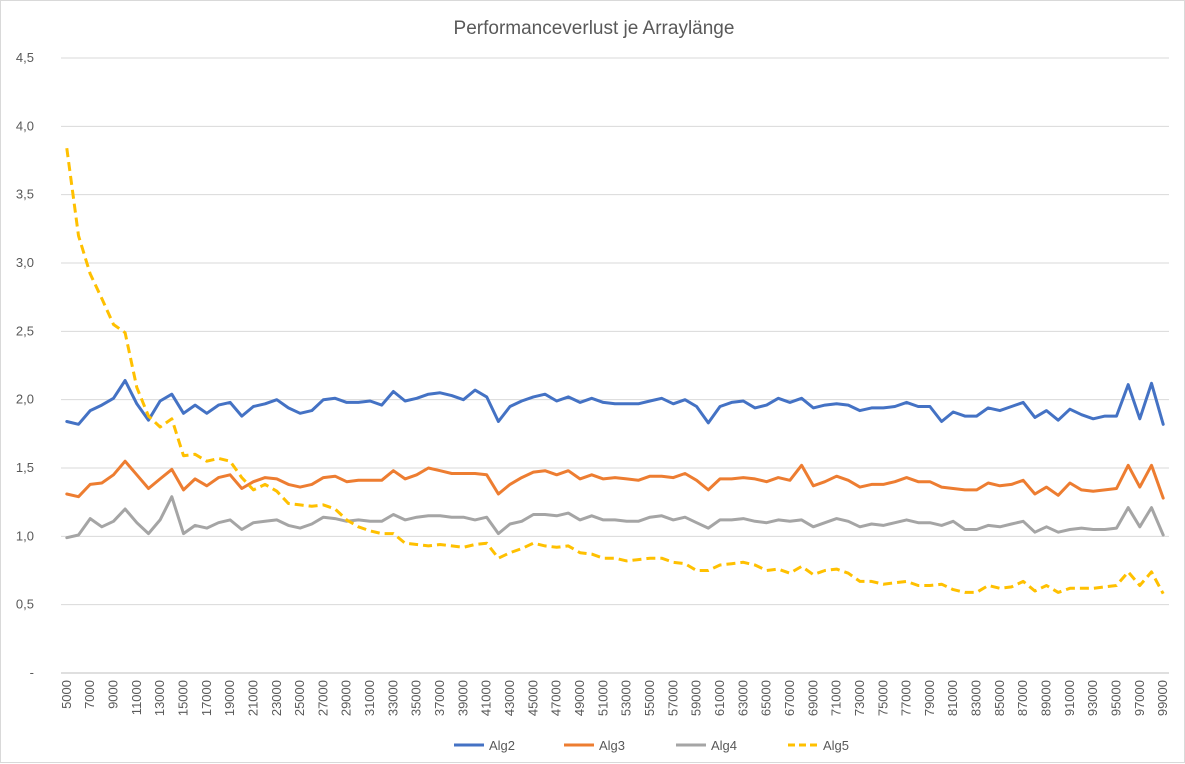 The height and width of the screenshot is (764, 1185). Describe the element at coordinates (1139, 698) in the screenshot. I see `x-tick-label: 97000` at that location.